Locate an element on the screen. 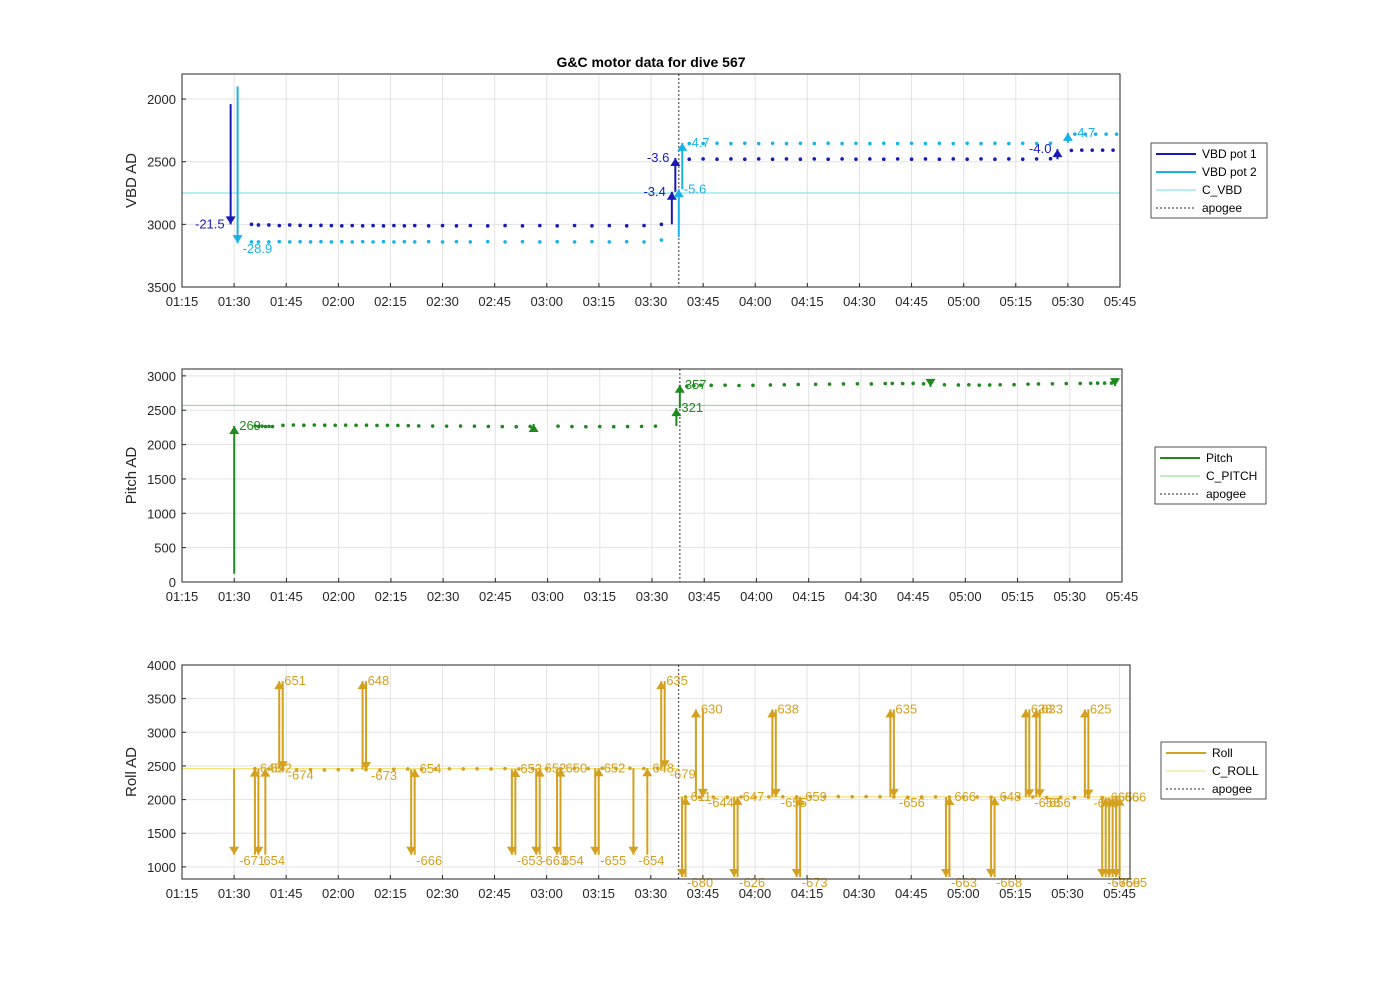 The width and height of the screenshot is (1400, 986). data-label: 635 is located at coordinates (906, 708).